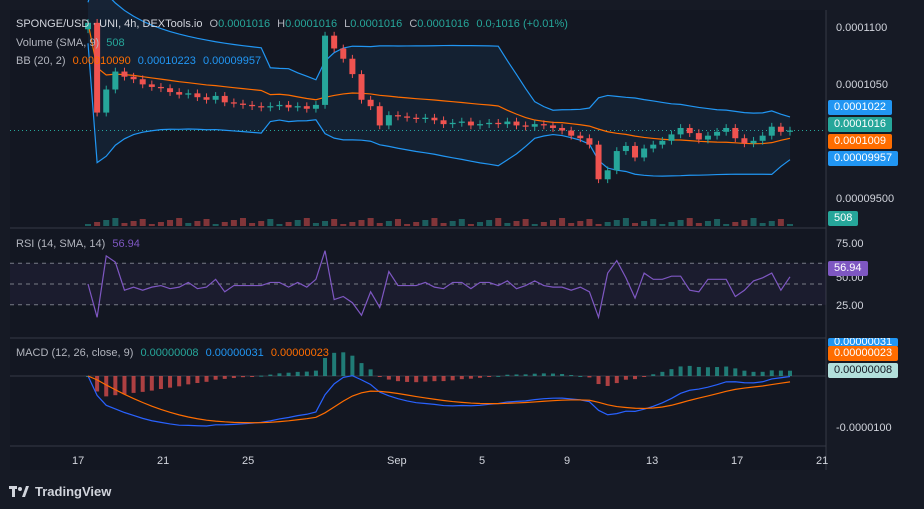  Describe the element at coordinates (244, 24) in the screenshot. I see `o-value: 0.0001016` at that location.